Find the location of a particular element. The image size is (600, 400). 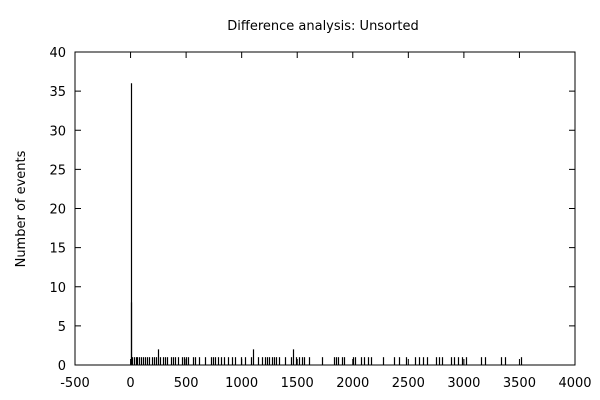

x-tick-label: 3500 is located at coordinates (519, 383).